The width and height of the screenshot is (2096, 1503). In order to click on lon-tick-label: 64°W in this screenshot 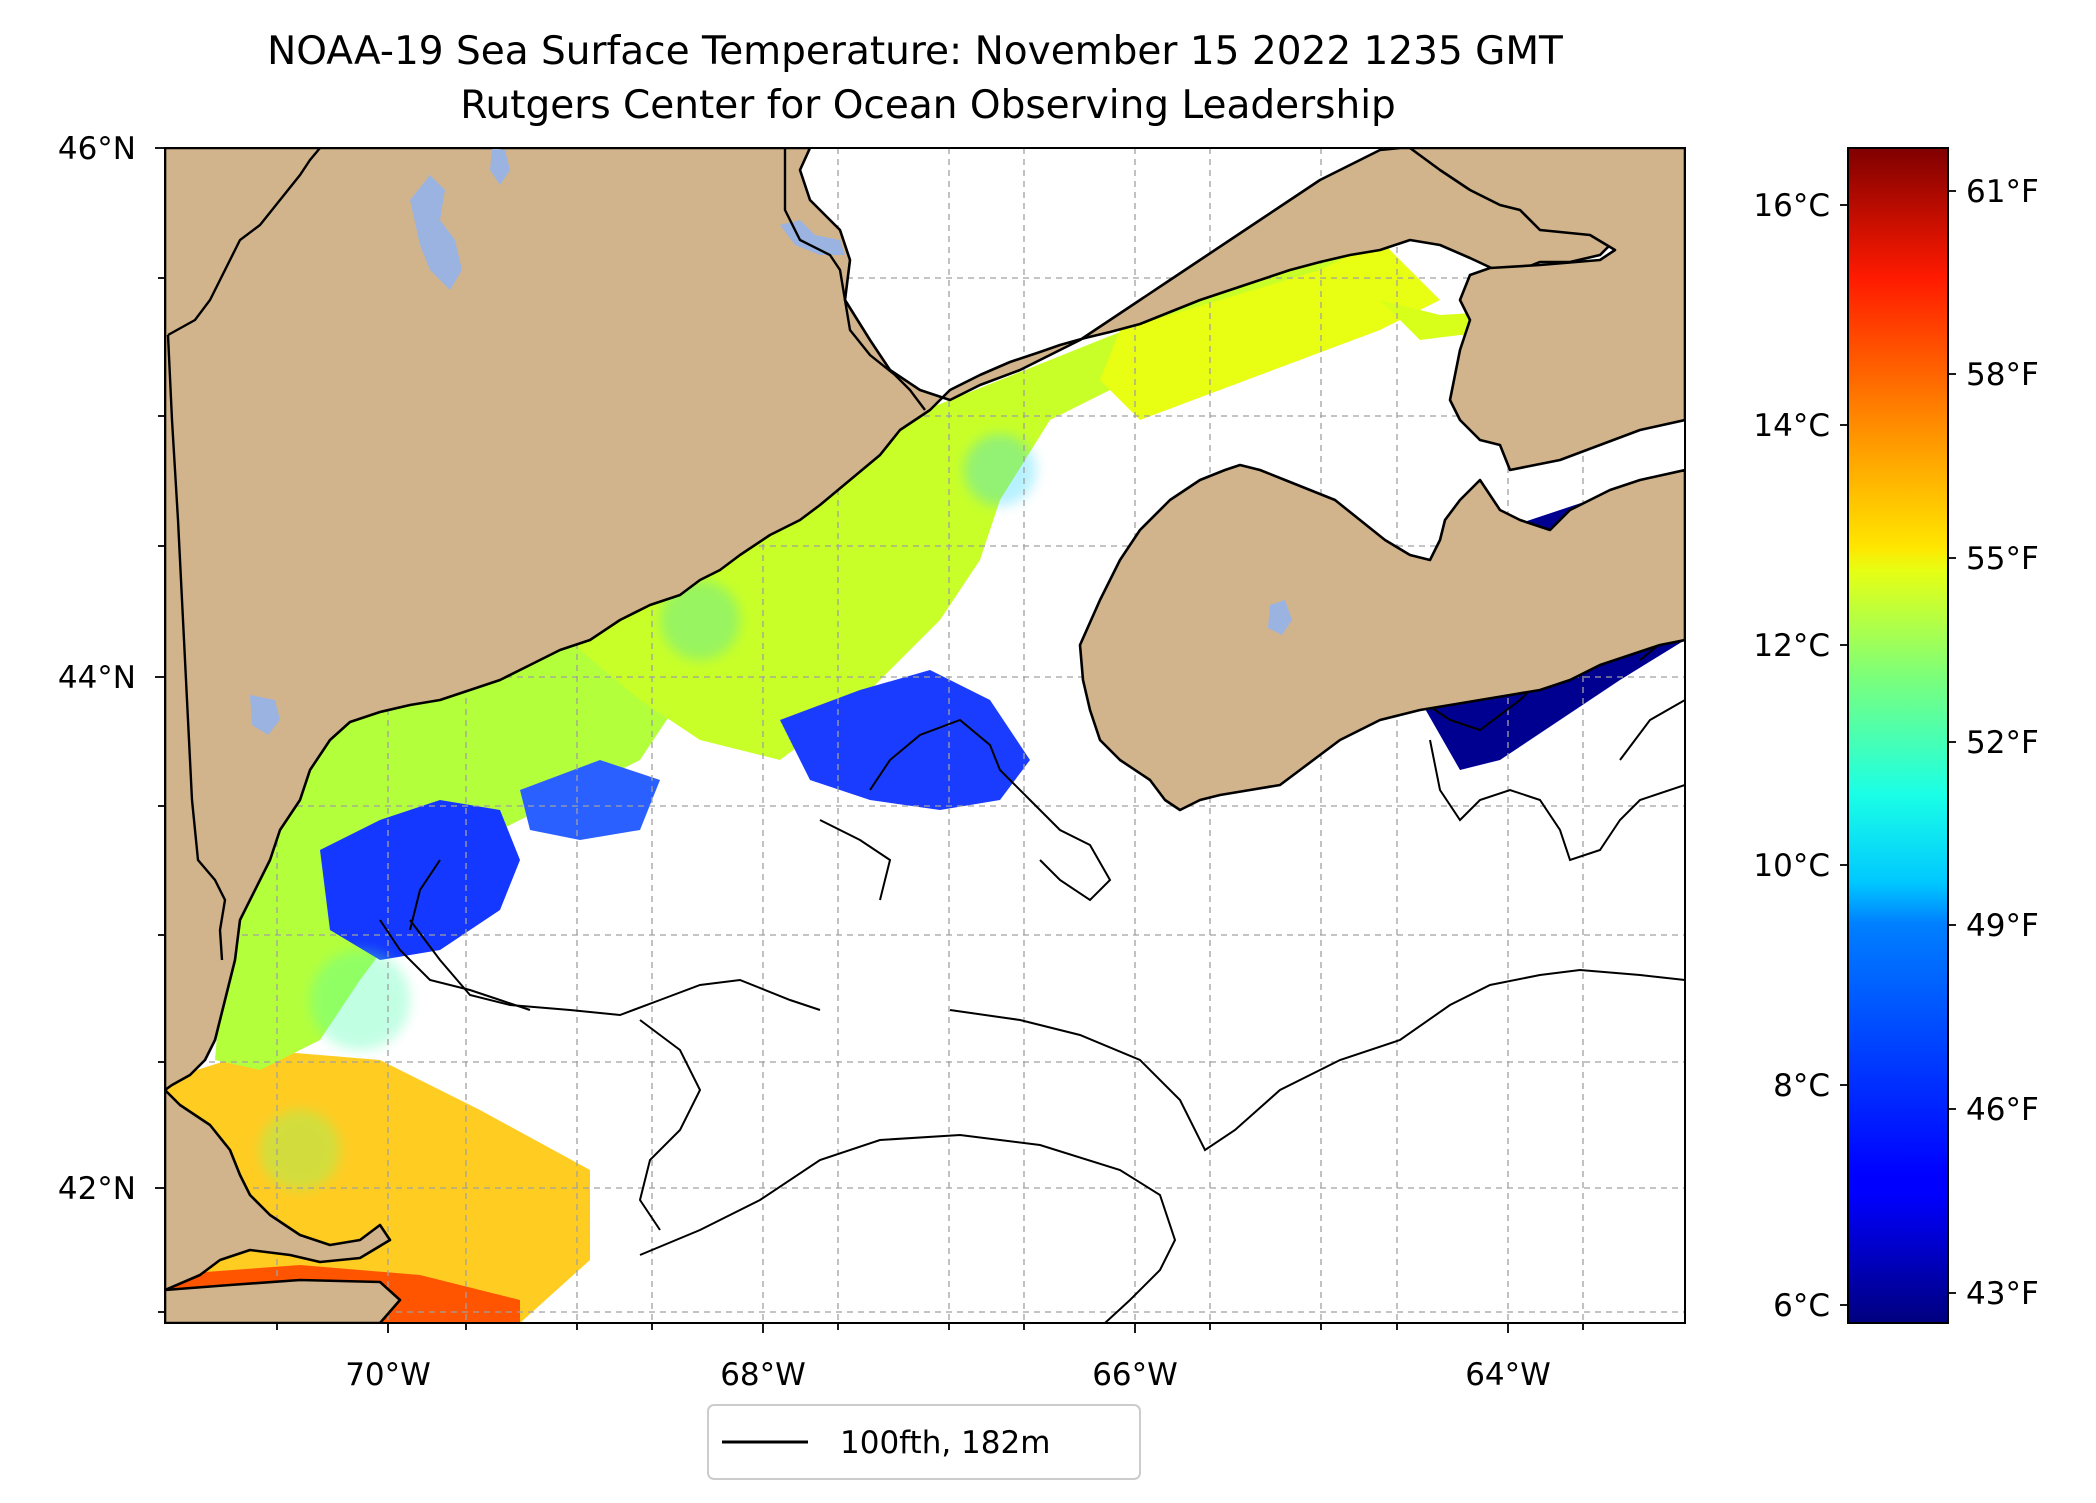, I will do `click(1508, 1375)`.